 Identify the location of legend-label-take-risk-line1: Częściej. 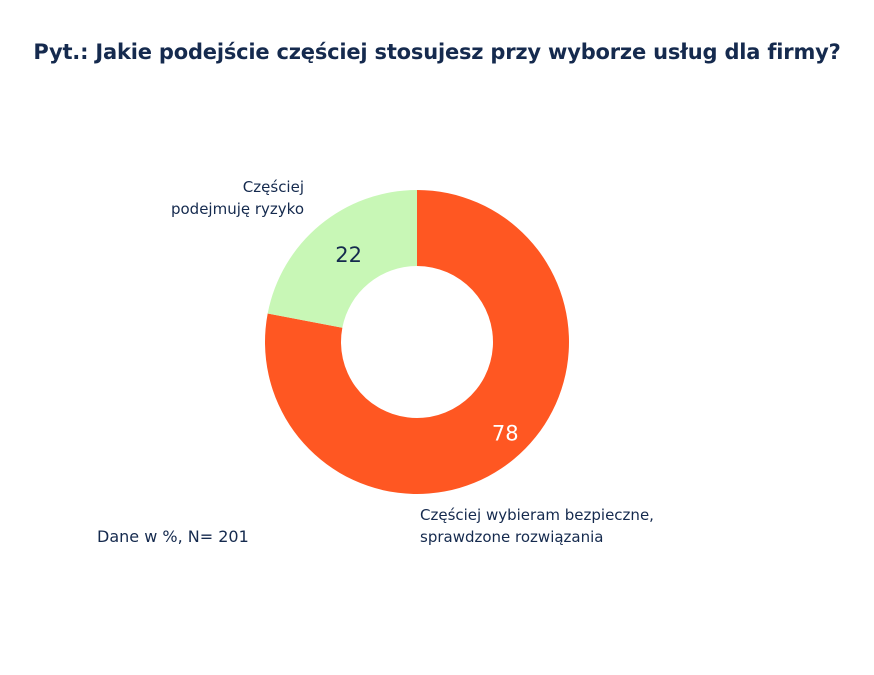
(273, 187).